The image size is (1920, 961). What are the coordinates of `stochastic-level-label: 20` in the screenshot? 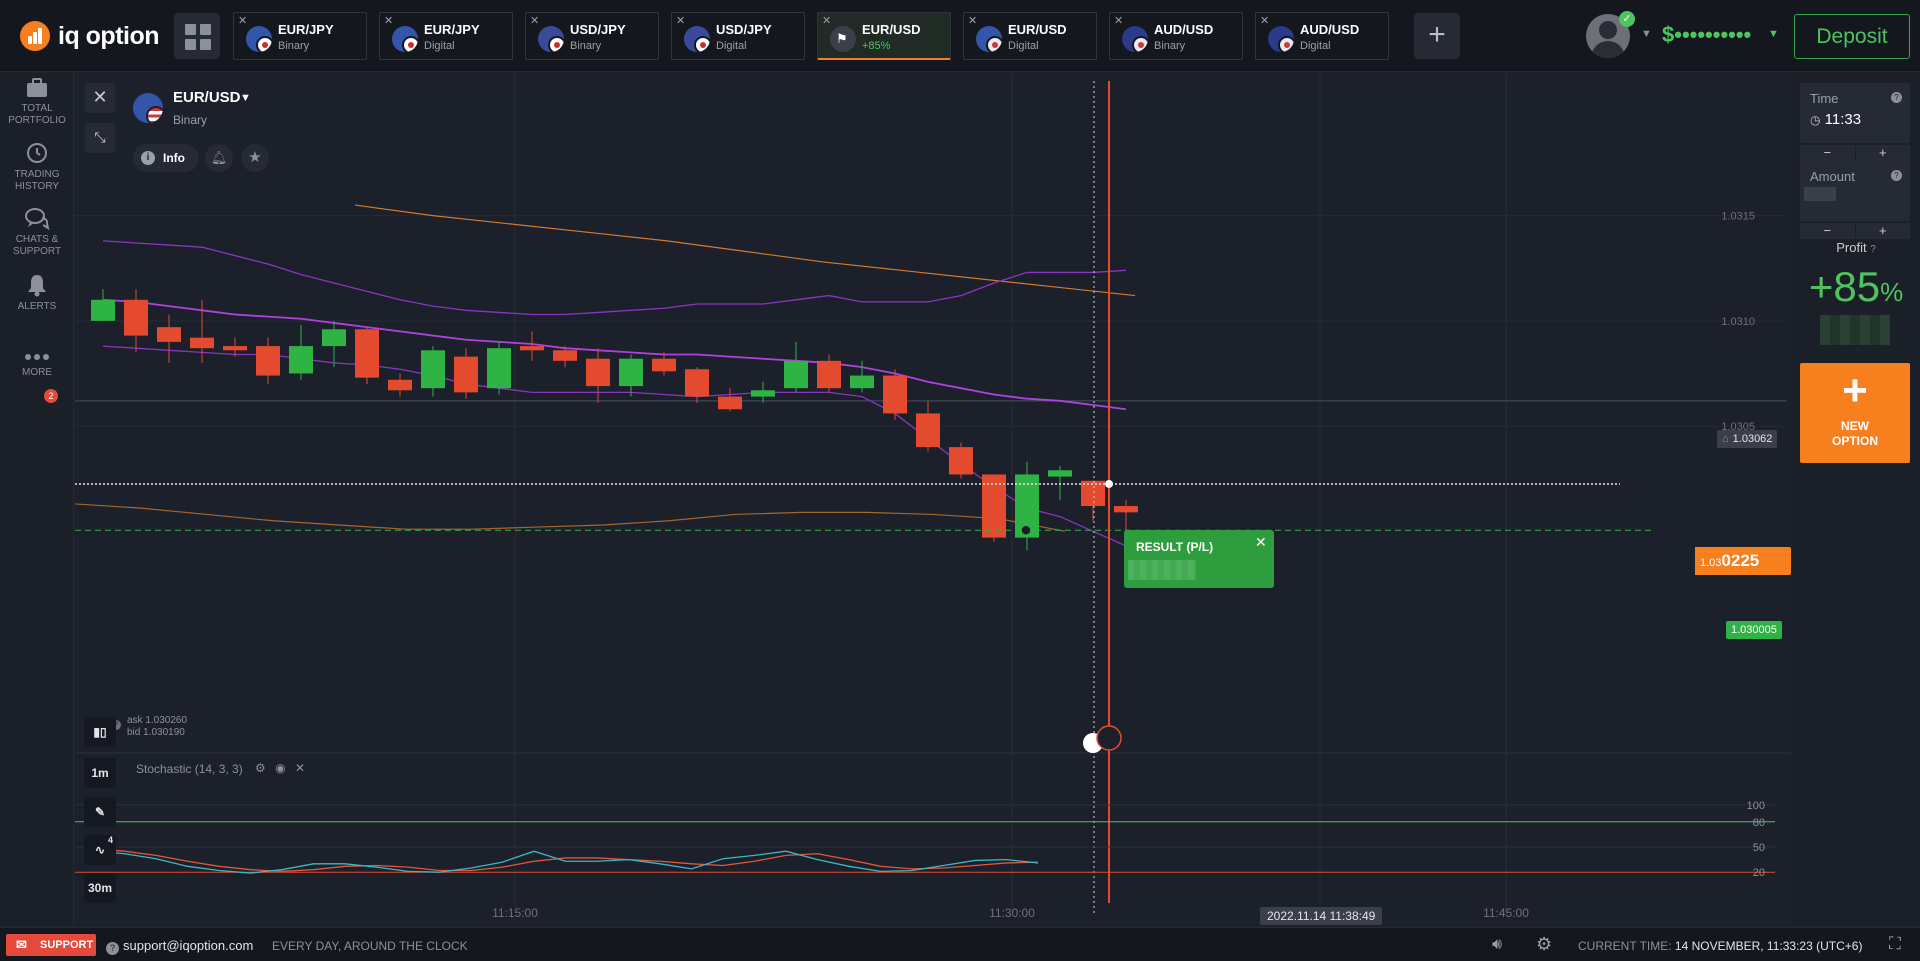 It's located at (1759, 873).